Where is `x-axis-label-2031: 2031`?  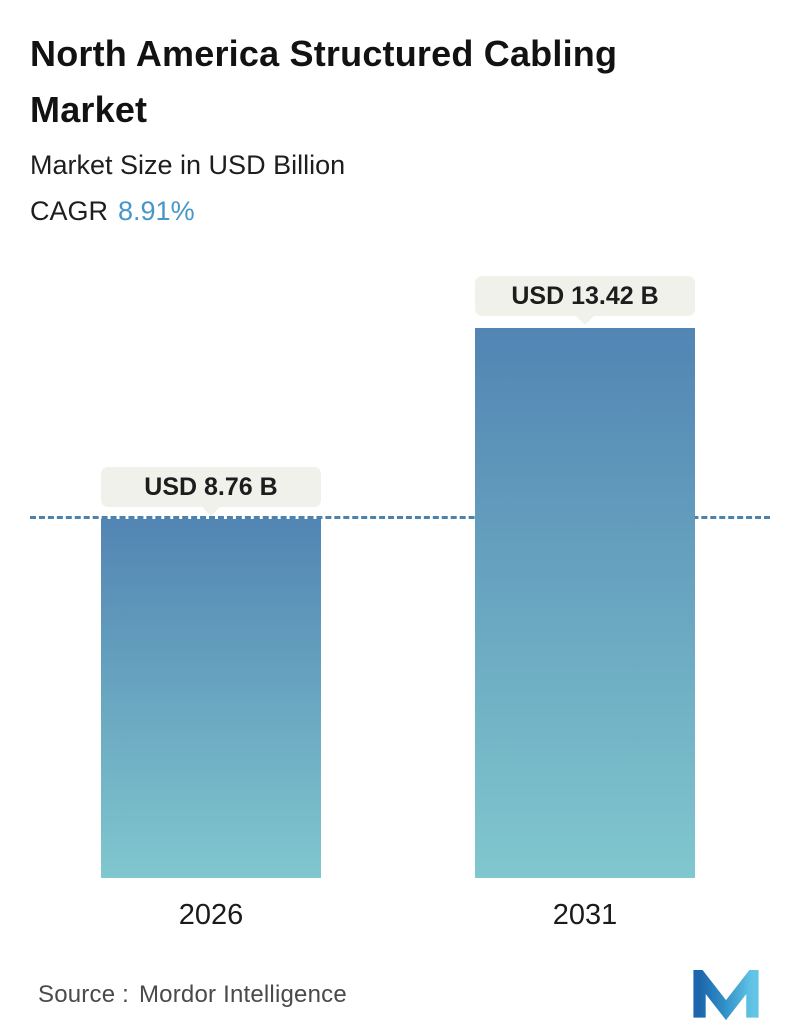
x-axis-label-2031: 2031 is located at coordinates (585, 915).